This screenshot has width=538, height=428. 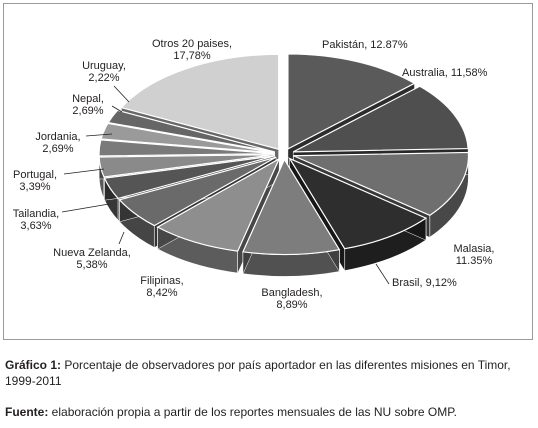 I want to click on caption-prefix: Gráfico 1:, so click(x=33, y=365).